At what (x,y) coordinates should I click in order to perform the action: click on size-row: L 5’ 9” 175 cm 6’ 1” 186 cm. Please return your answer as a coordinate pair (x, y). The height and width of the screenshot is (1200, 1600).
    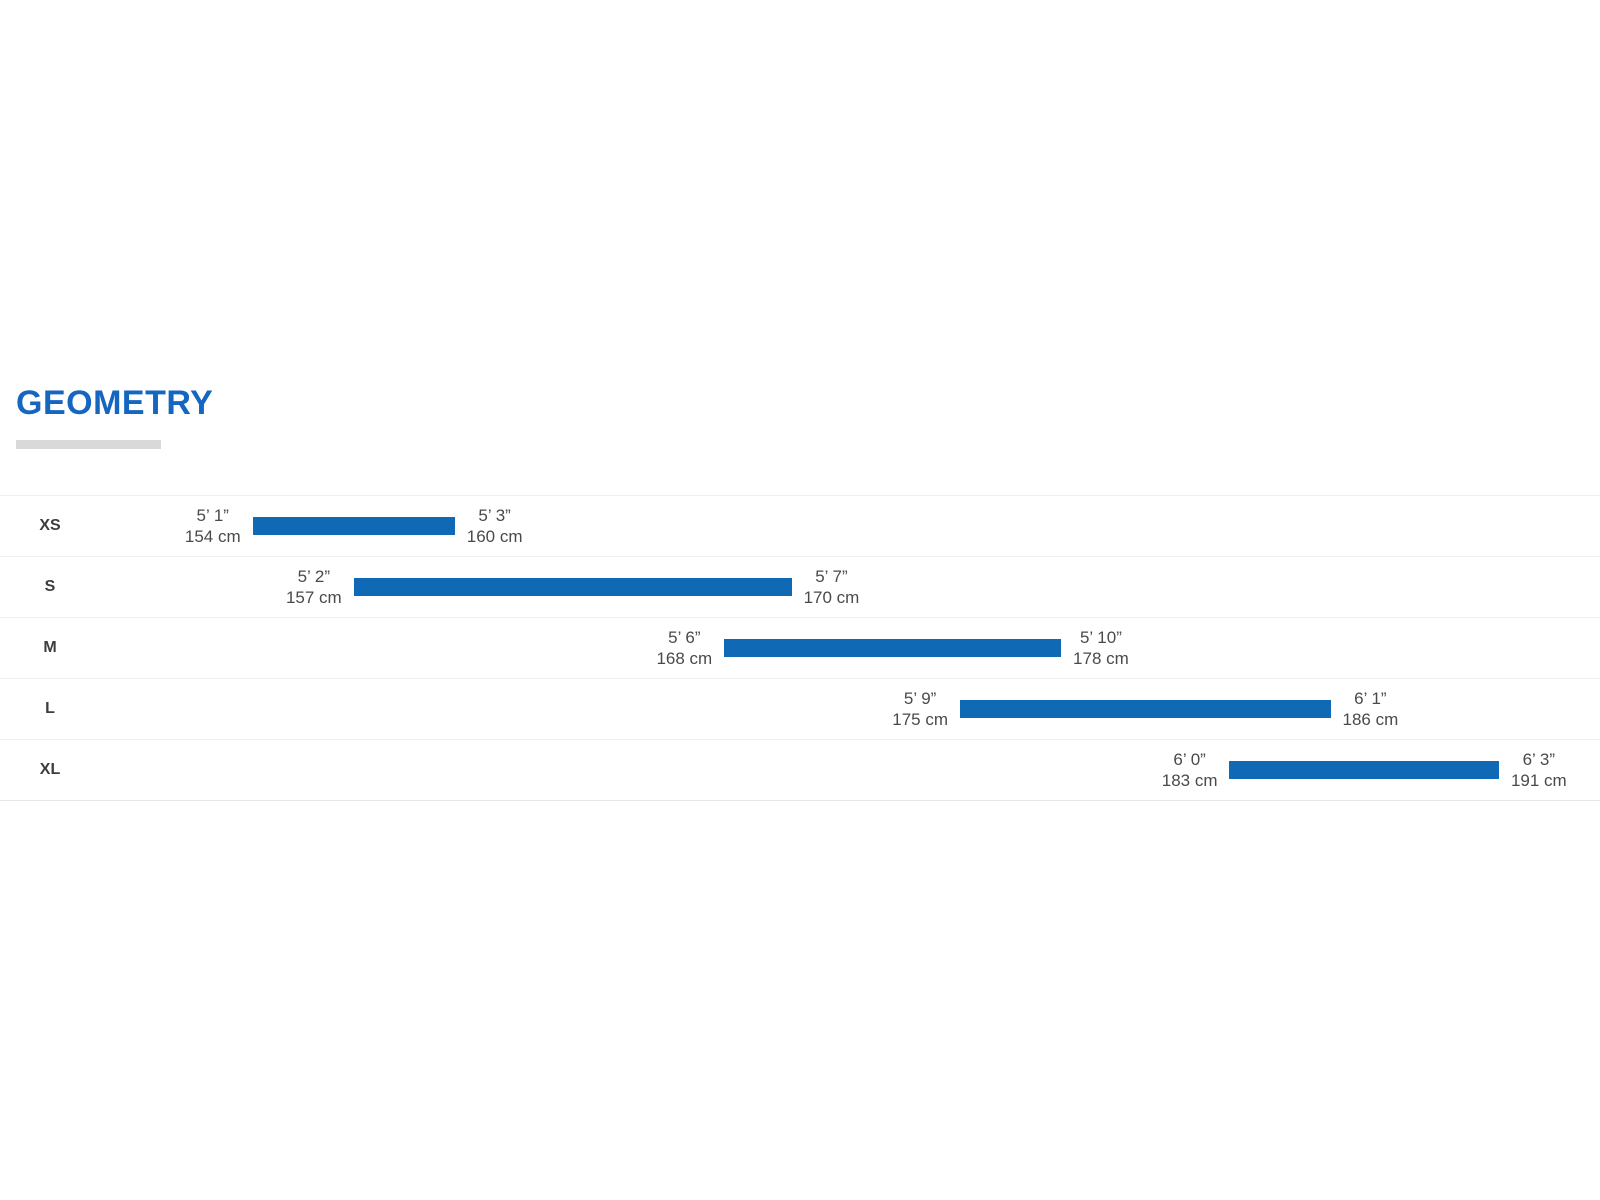
    Looking at the image, I should click on (800, 708).